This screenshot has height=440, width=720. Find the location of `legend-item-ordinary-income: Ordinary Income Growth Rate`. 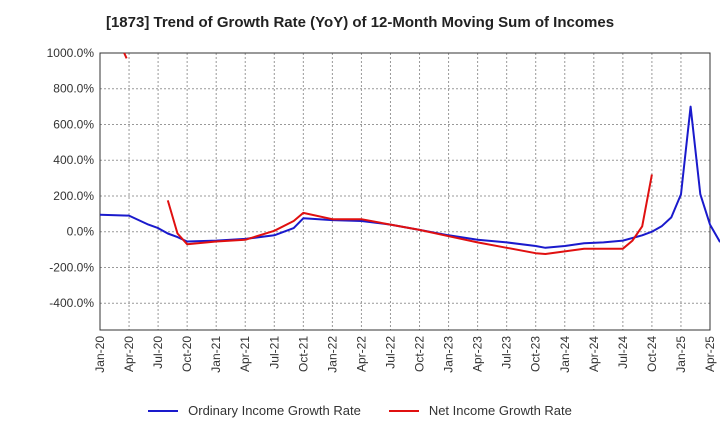

legend-item-ordinary-income: Ordinary Income Growth Rate is located at coordinates (254, 410).